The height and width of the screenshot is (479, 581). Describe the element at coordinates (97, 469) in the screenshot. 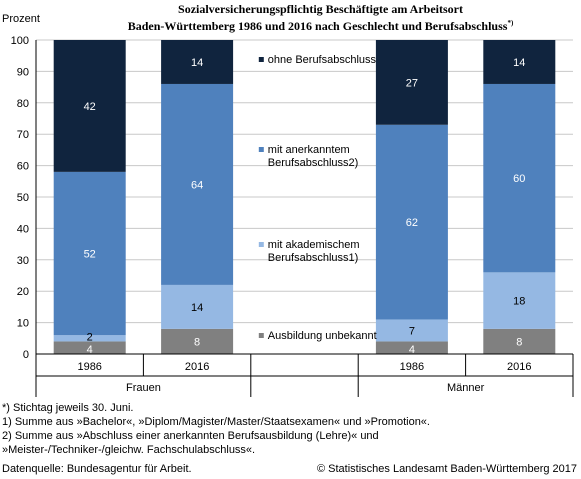

I see `data-source: Datenquelle: Bundesagentur für Arbeit.` at that location.